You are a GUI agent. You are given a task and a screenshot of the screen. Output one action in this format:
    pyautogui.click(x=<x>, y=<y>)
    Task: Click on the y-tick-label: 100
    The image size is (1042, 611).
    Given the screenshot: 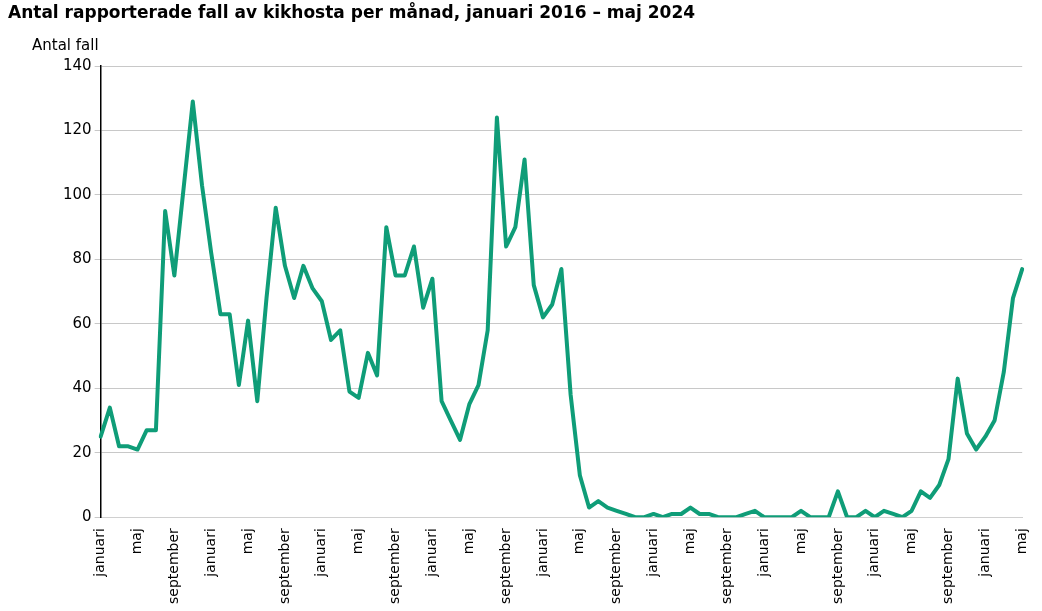 What is the action you would take?
    pyautogui.click(x=77, y=193)
    